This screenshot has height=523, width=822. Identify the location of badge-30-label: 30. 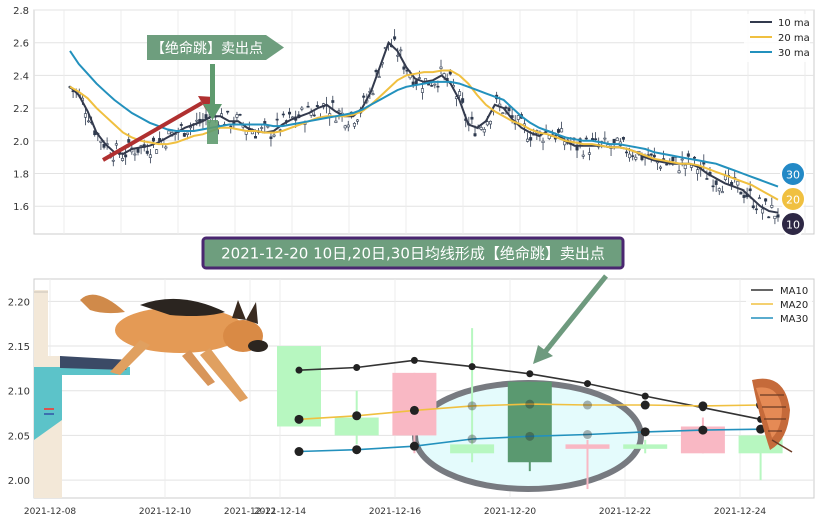
(793, 175).